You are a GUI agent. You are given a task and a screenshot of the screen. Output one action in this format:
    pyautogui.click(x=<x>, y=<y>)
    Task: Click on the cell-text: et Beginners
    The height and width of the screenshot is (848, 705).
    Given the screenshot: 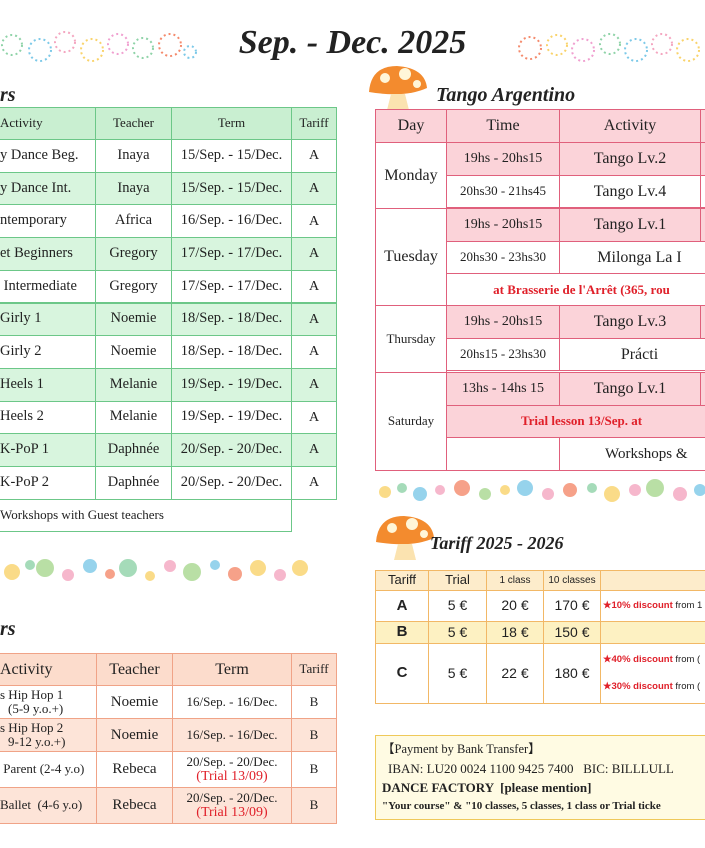 What is the action you would take?
    pyautogui.click(x=36, y=252)
    